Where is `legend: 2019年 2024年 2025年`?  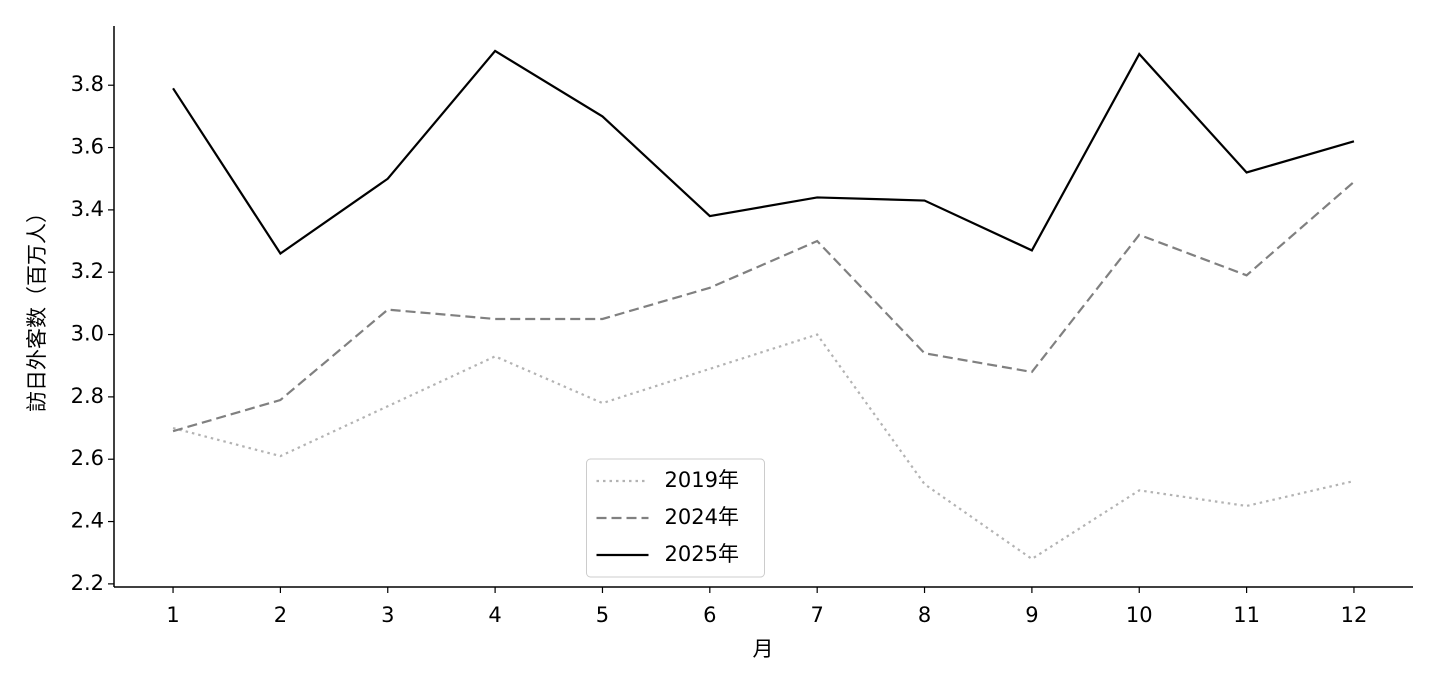 legend: 2019年 2024年 2025年 is located at coordinates (675, 518).